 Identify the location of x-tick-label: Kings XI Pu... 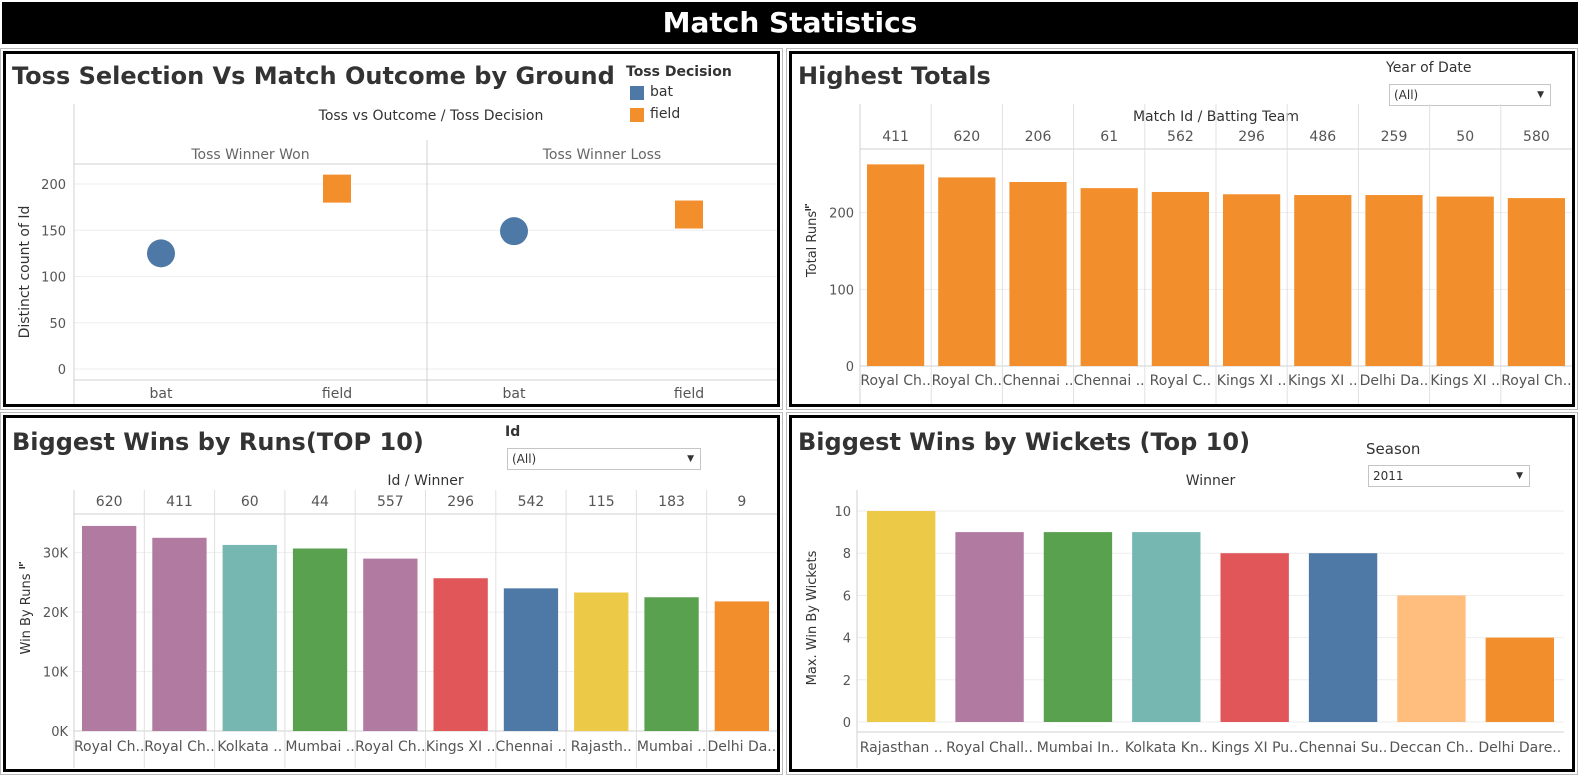
(1254, 748).